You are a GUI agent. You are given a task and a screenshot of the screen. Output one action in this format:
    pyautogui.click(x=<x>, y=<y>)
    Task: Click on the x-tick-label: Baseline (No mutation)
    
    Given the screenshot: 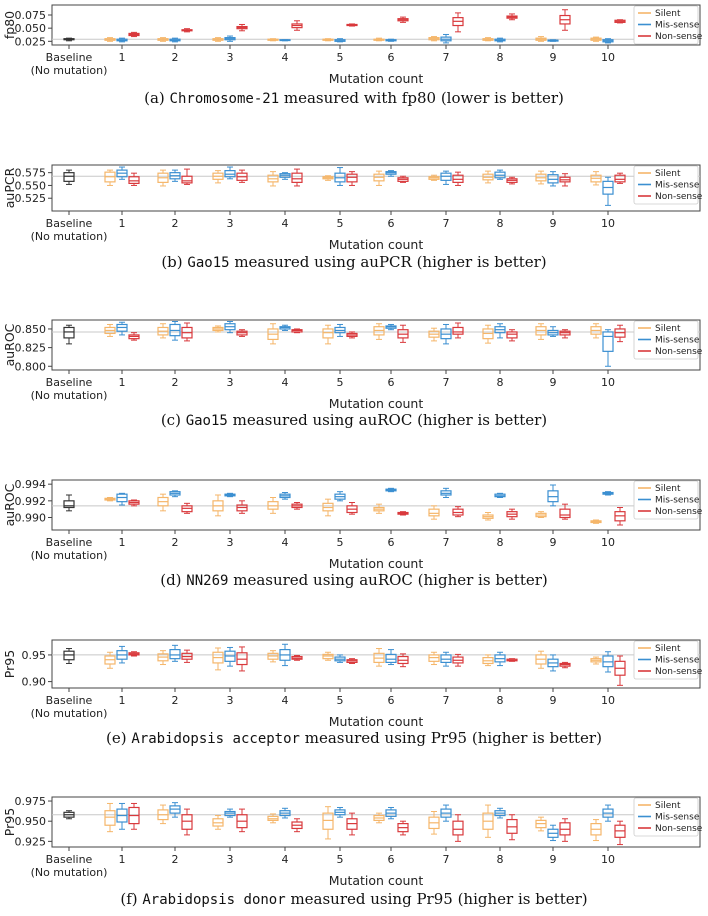 What is the action you would take?
    pyautogui.click(x=69, y=549)
    